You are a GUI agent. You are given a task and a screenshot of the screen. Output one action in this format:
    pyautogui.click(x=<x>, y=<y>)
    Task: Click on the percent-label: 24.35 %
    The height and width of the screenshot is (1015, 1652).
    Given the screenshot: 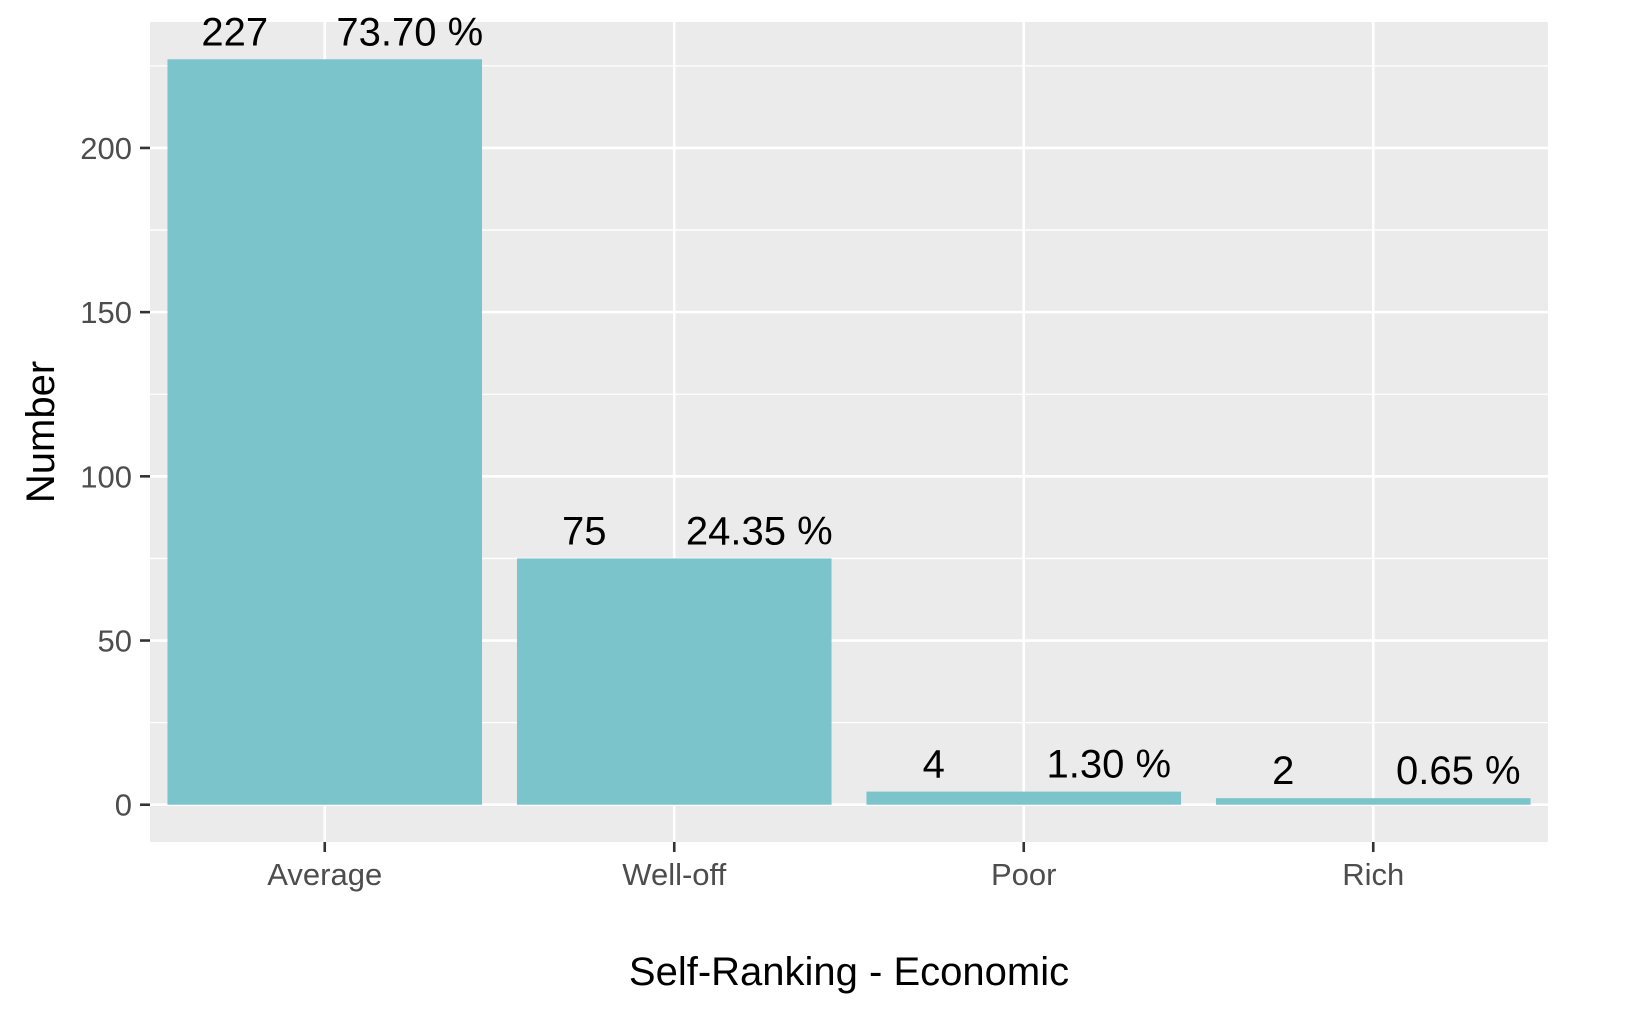 What is the action you would take?
    pyautogui.click(x=759, y=531)
    